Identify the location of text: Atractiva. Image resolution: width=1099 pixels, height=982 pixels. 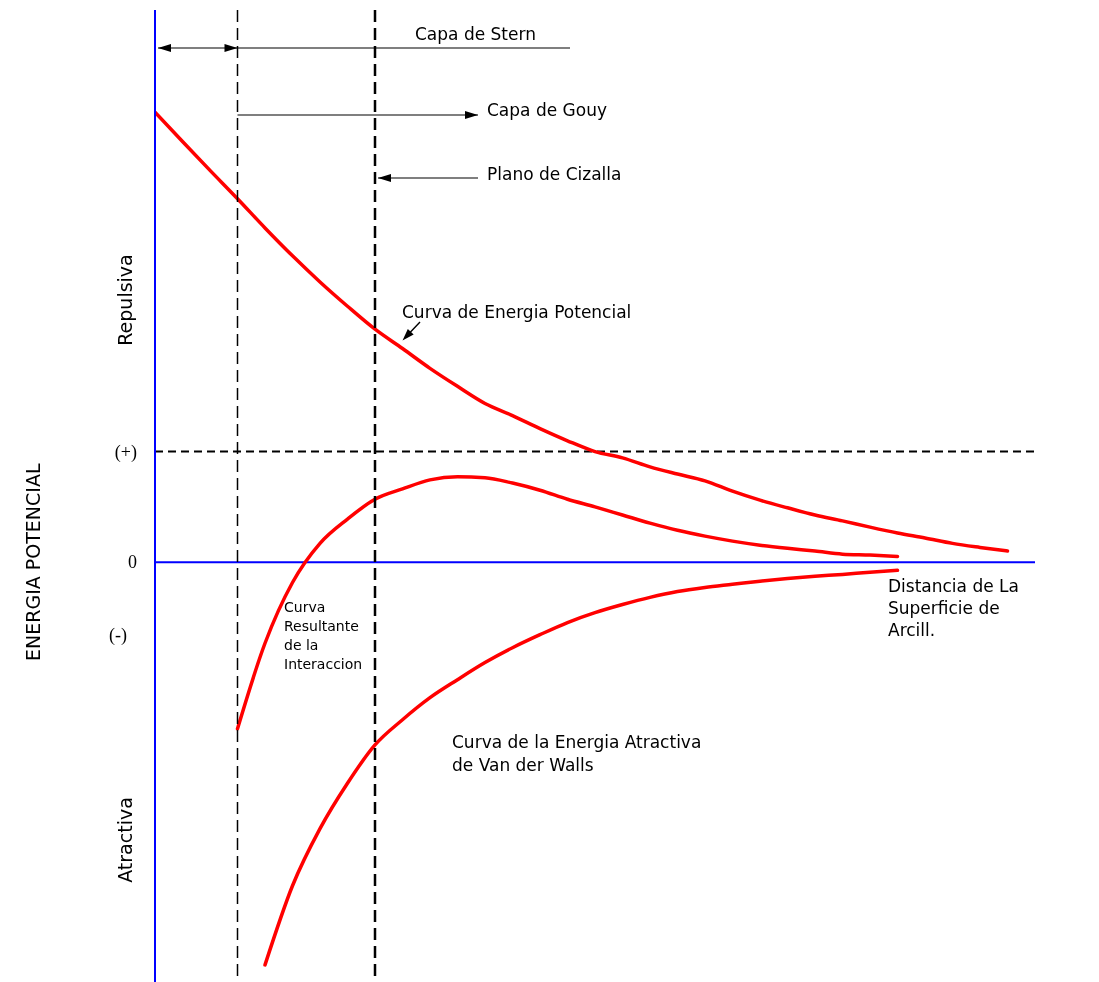
(125, 840).